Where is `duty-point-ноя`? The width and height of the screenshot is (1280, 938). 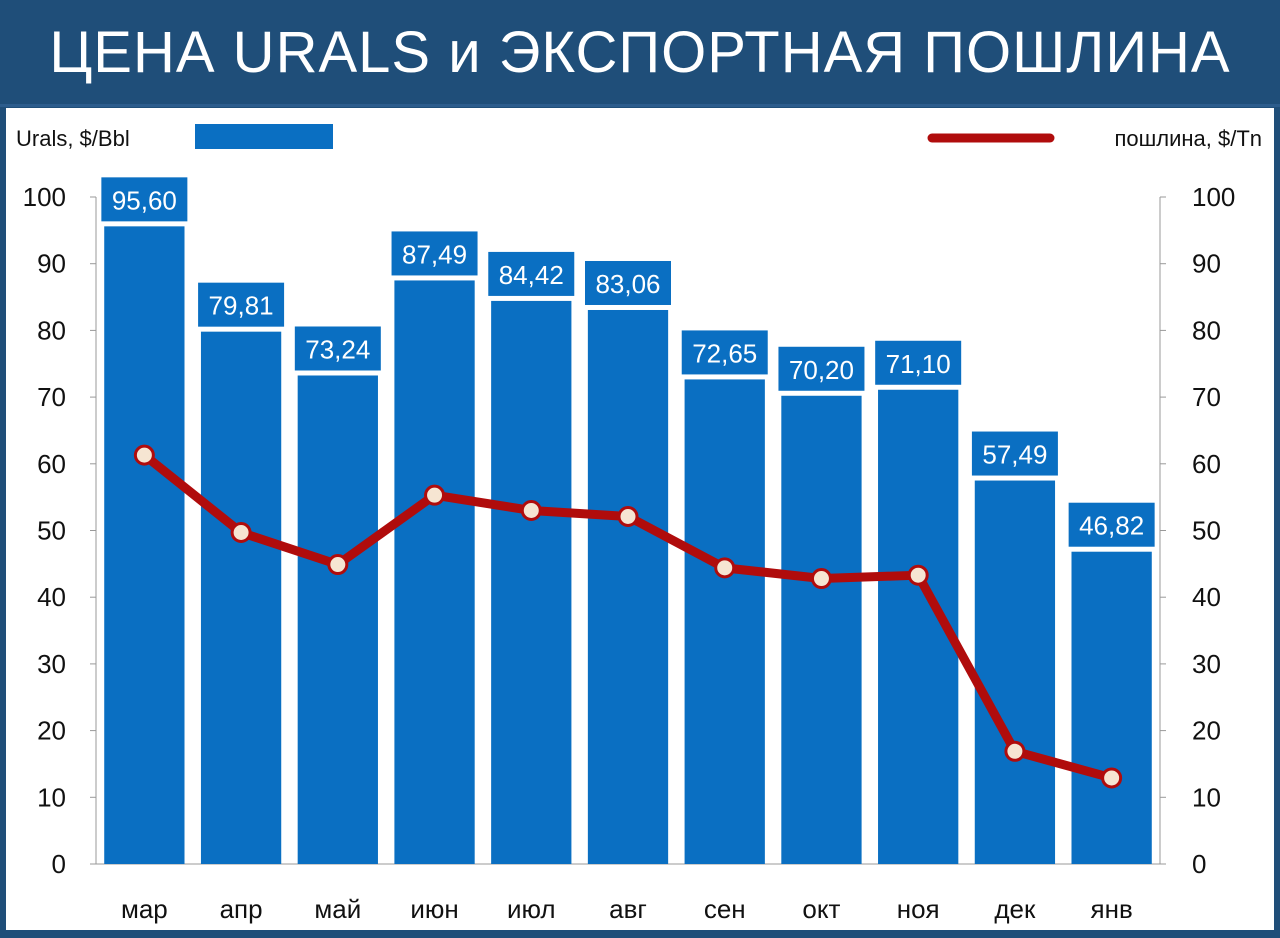
duty-point-ноя is located at coordinates (918, 575).